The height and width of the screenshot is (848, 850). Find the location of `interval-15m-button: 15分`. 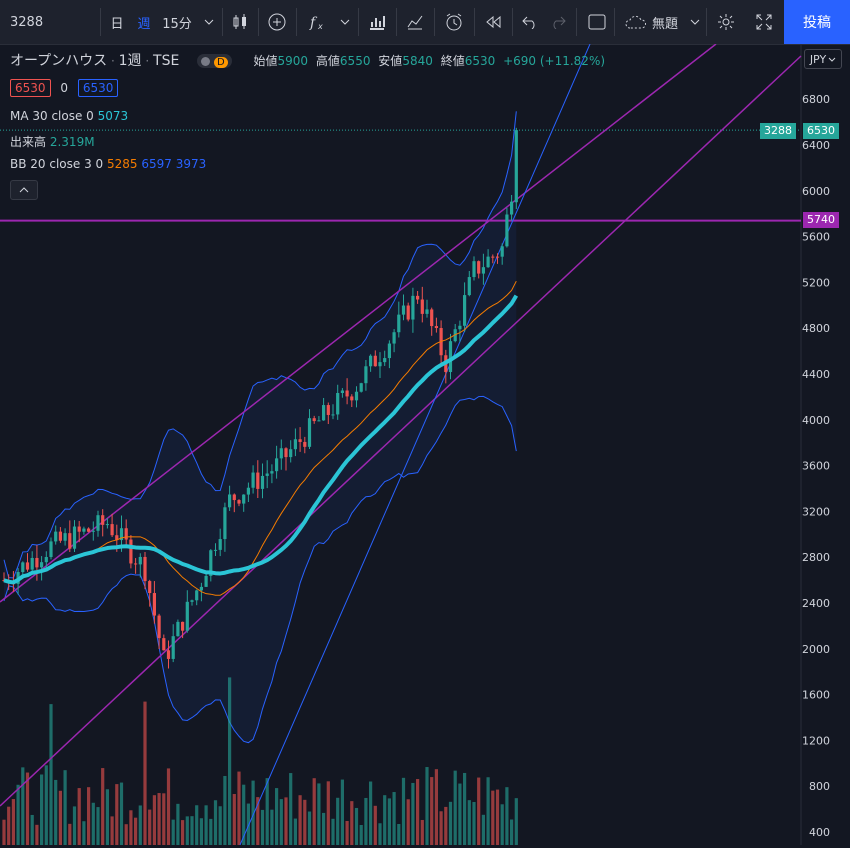

interval-15m-button: 15分 is located at coordinates (177, 24).